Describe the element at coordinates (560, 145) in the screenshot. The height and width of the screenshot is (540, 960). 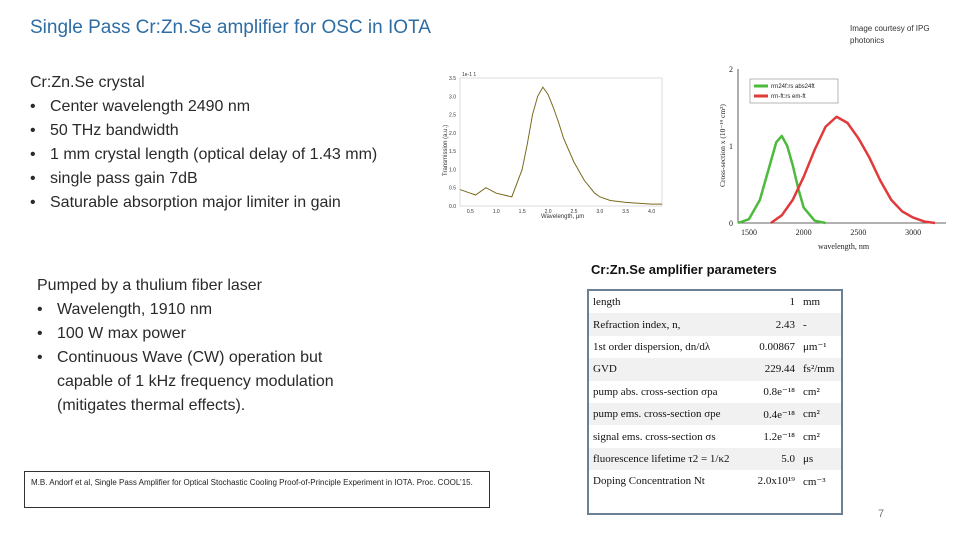
I see `abs-series-line` at that location.